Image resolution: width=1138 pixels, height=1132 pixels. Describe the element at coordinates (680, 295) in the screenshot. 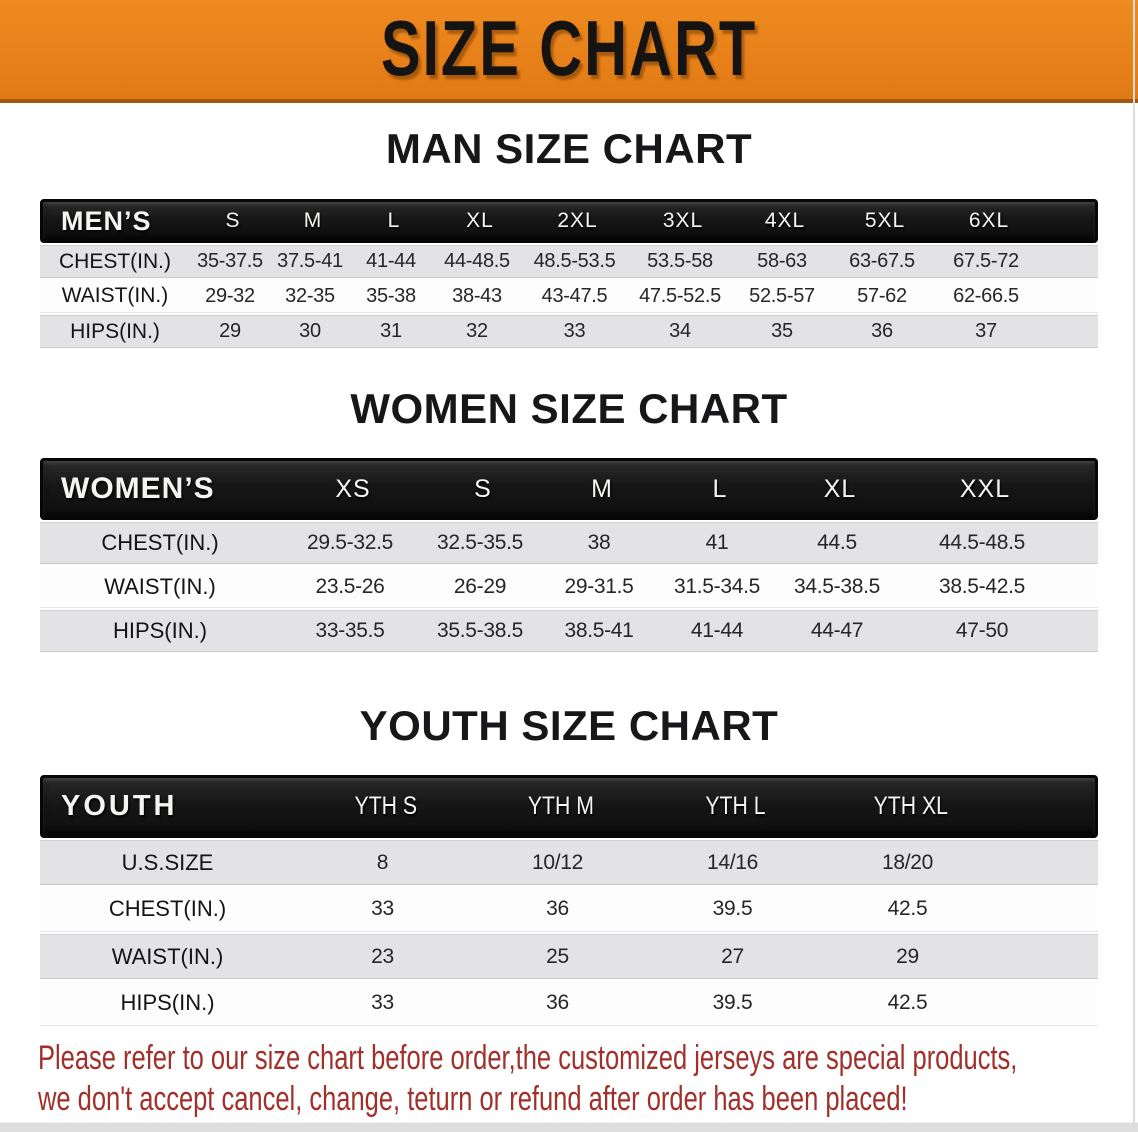

I see `cell-value: 47.5-52.5` at that location.